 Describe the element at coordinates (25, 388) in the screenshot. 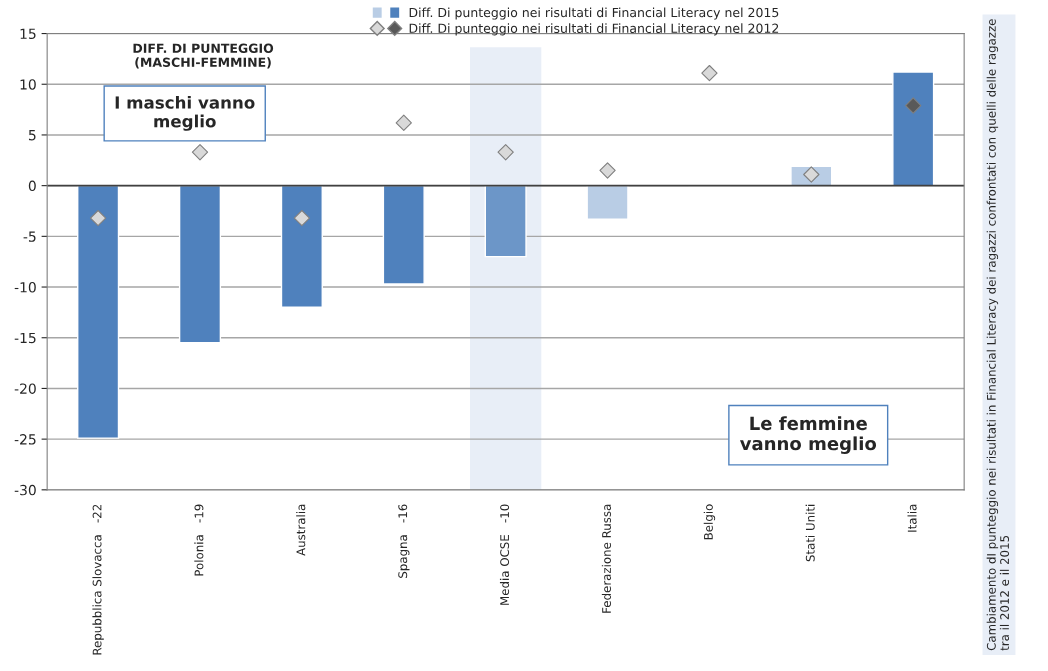

I see `y-tick-label: -20` at that location.